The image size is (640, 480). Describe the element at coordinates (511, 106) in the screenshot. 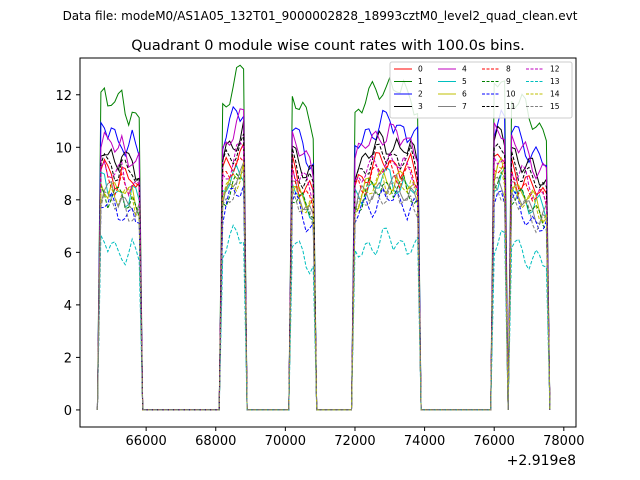

I see `legend-label-11: 11` at that location.